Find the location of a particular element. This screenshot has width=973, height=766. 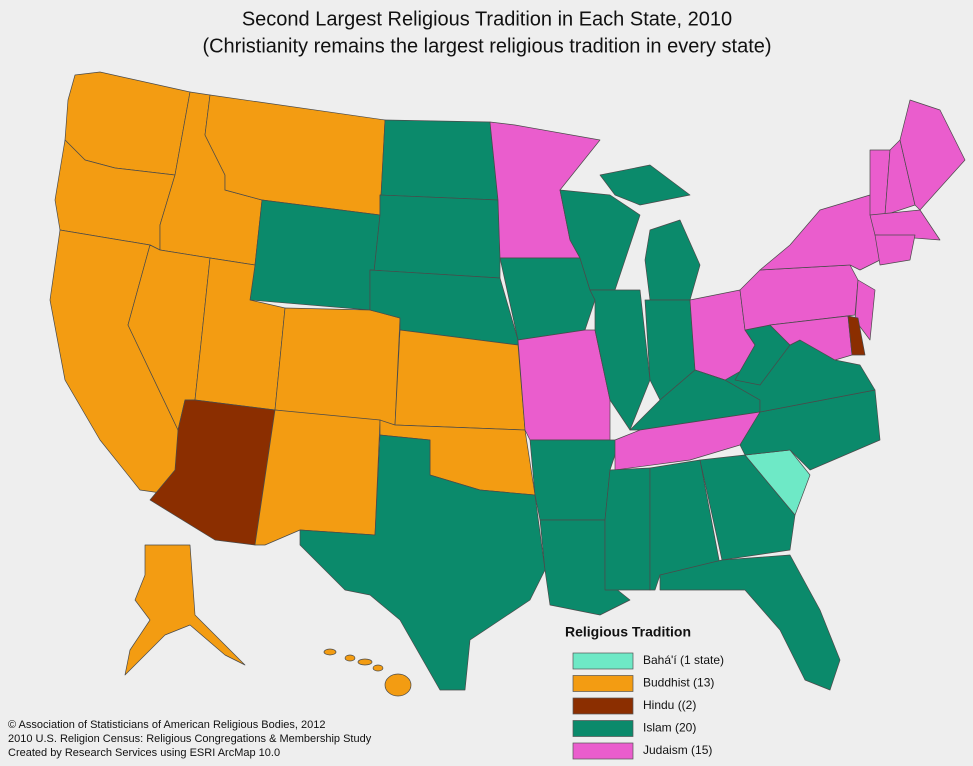

legend-label: Hindu ((2) is located at coordinates (669, 705).